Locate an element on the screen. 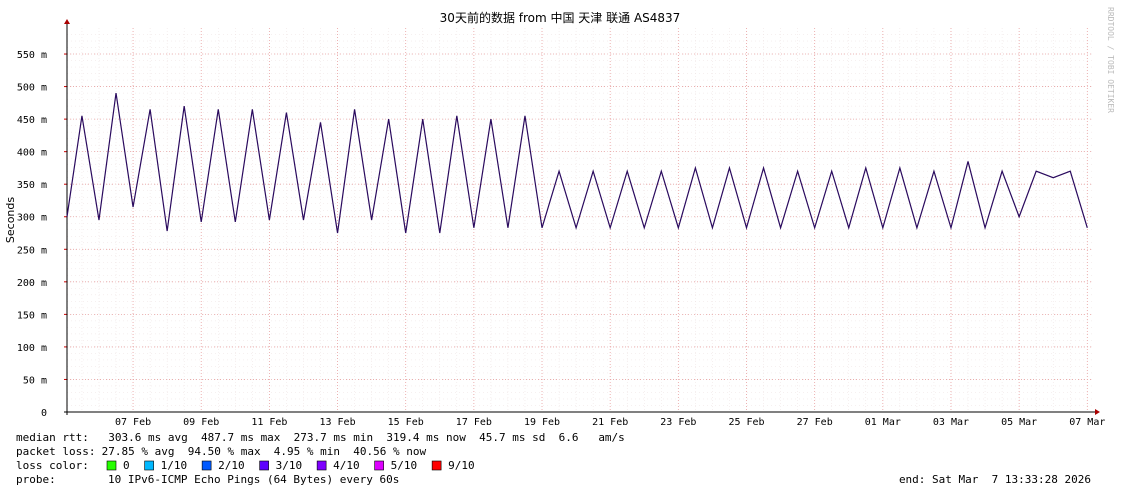 The image size is (1121, 494). legend-label: 4/10 is located at coordinates (346, 465).